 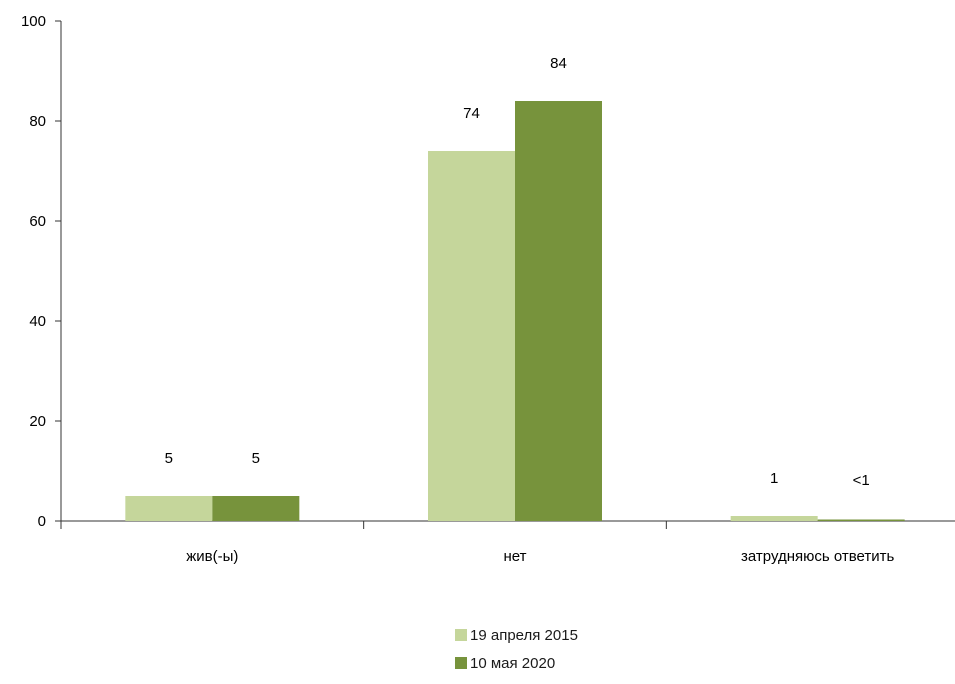 I want to click on legend-label-series-2: 10 мая 2020, so click(x=513, y=663).